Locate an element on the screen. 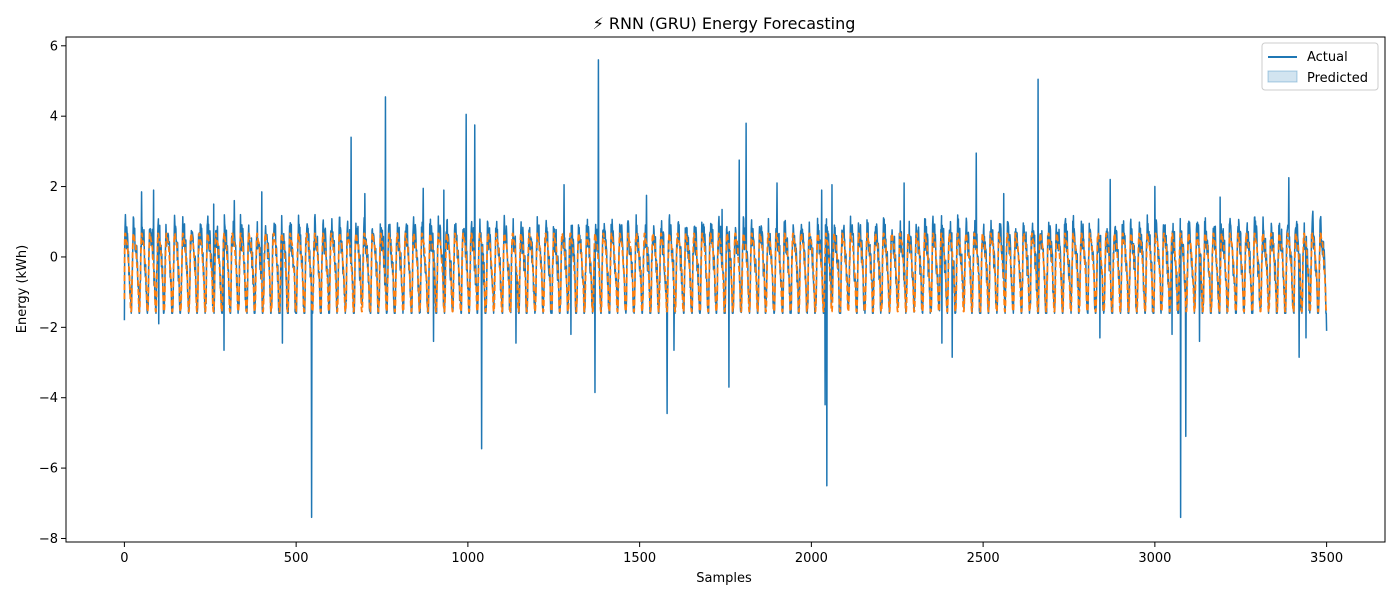 This screenshot has width=1400, height=604. y-tick-label: −6 is located at coordinates (48, 469).